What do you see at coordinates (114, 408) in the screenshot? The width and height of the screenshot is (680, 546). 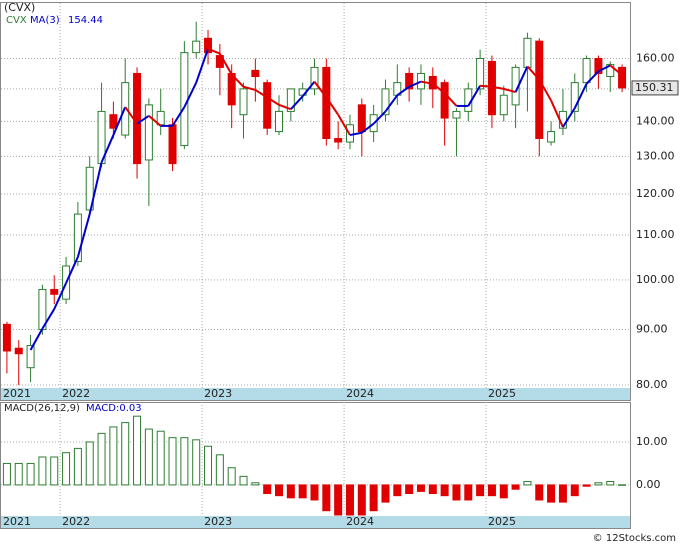 I see `macd-value: MACD:0.03` at bounding box center [114, 408].